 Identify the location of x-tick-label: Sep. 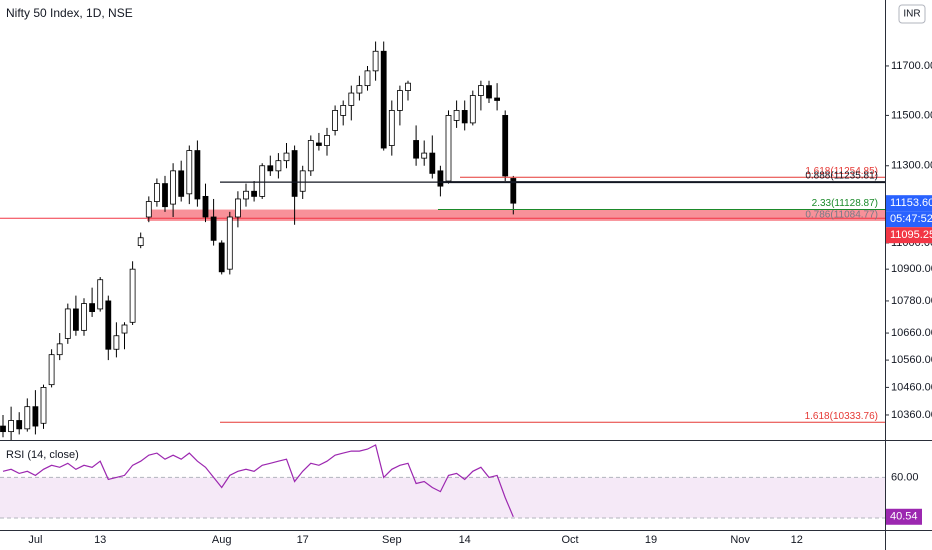
(392, 540).